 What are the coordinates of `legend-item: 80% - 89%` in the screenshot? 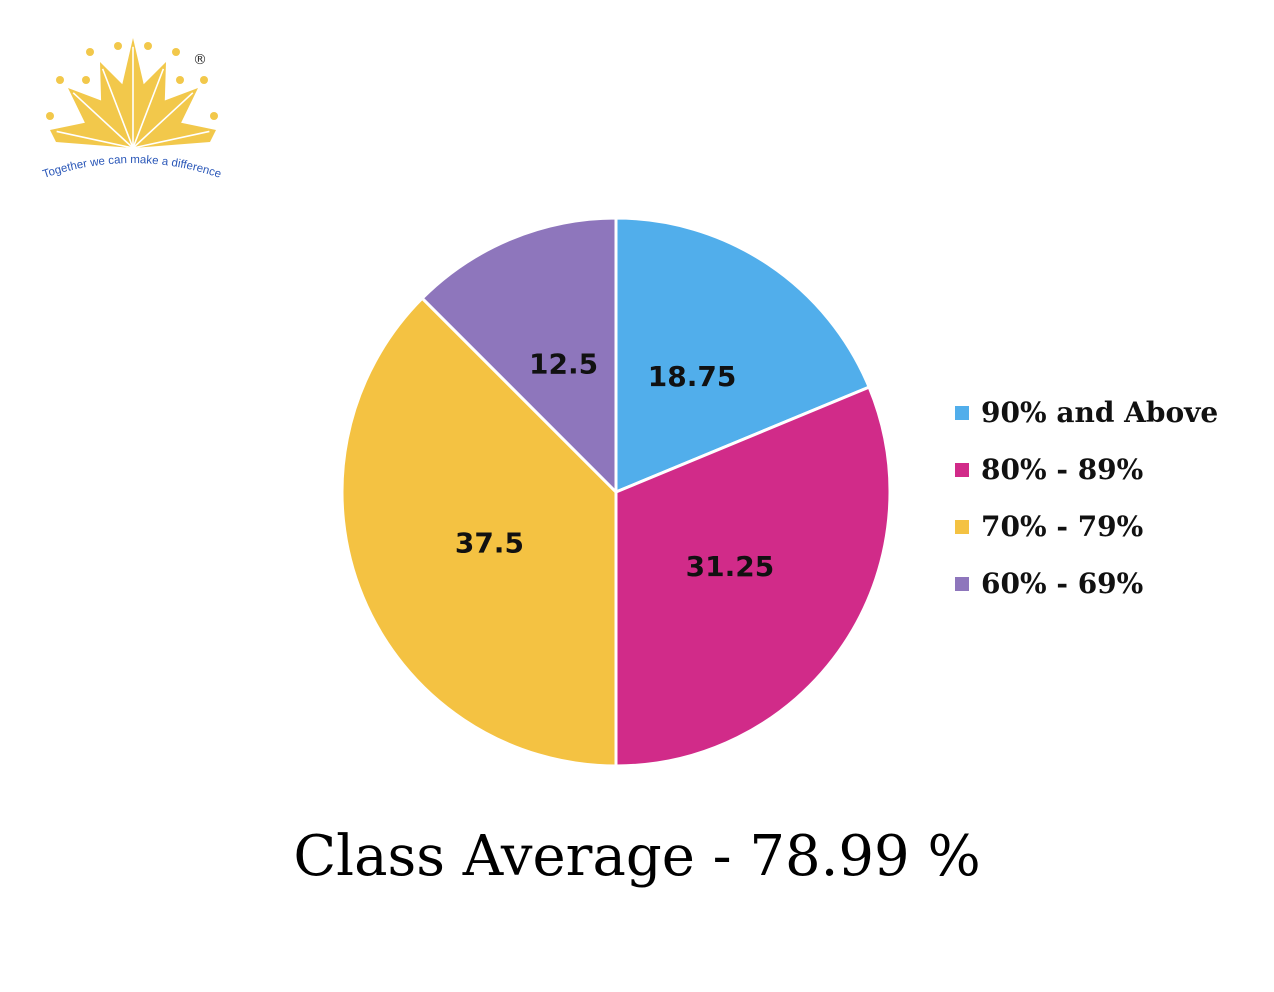 It's located at (1086, 469).